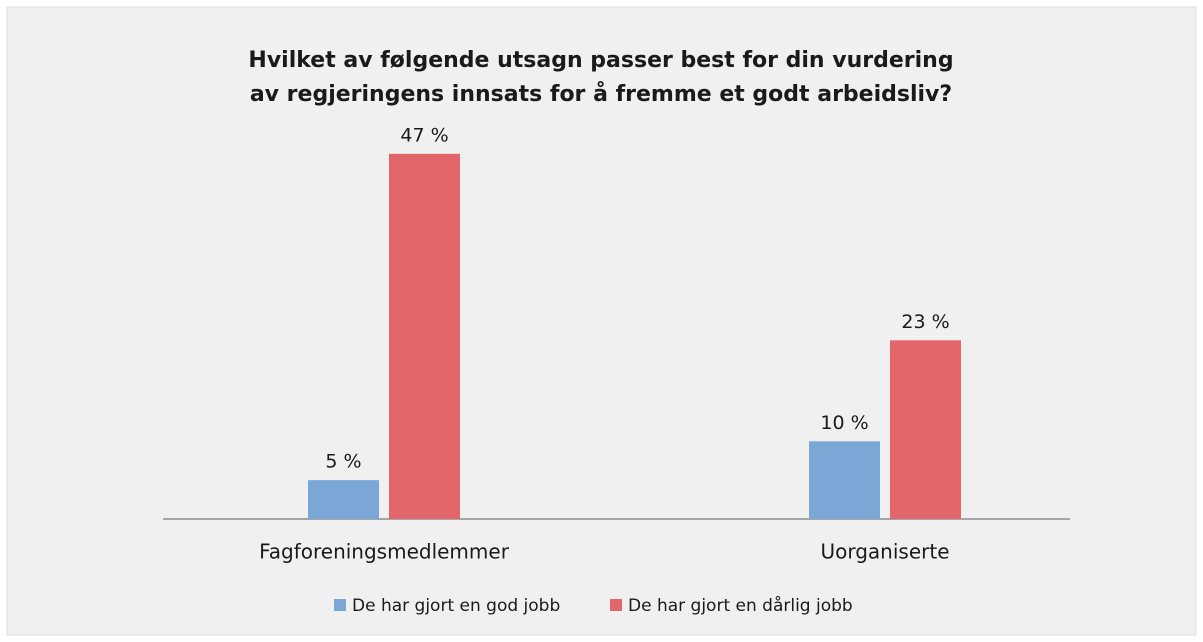 This screenshot has height=642, width=1203. What do you see at coordinates (844, 423) in the screenshot?
I see `data-label: 10 %` at bounding box center [844, 423].